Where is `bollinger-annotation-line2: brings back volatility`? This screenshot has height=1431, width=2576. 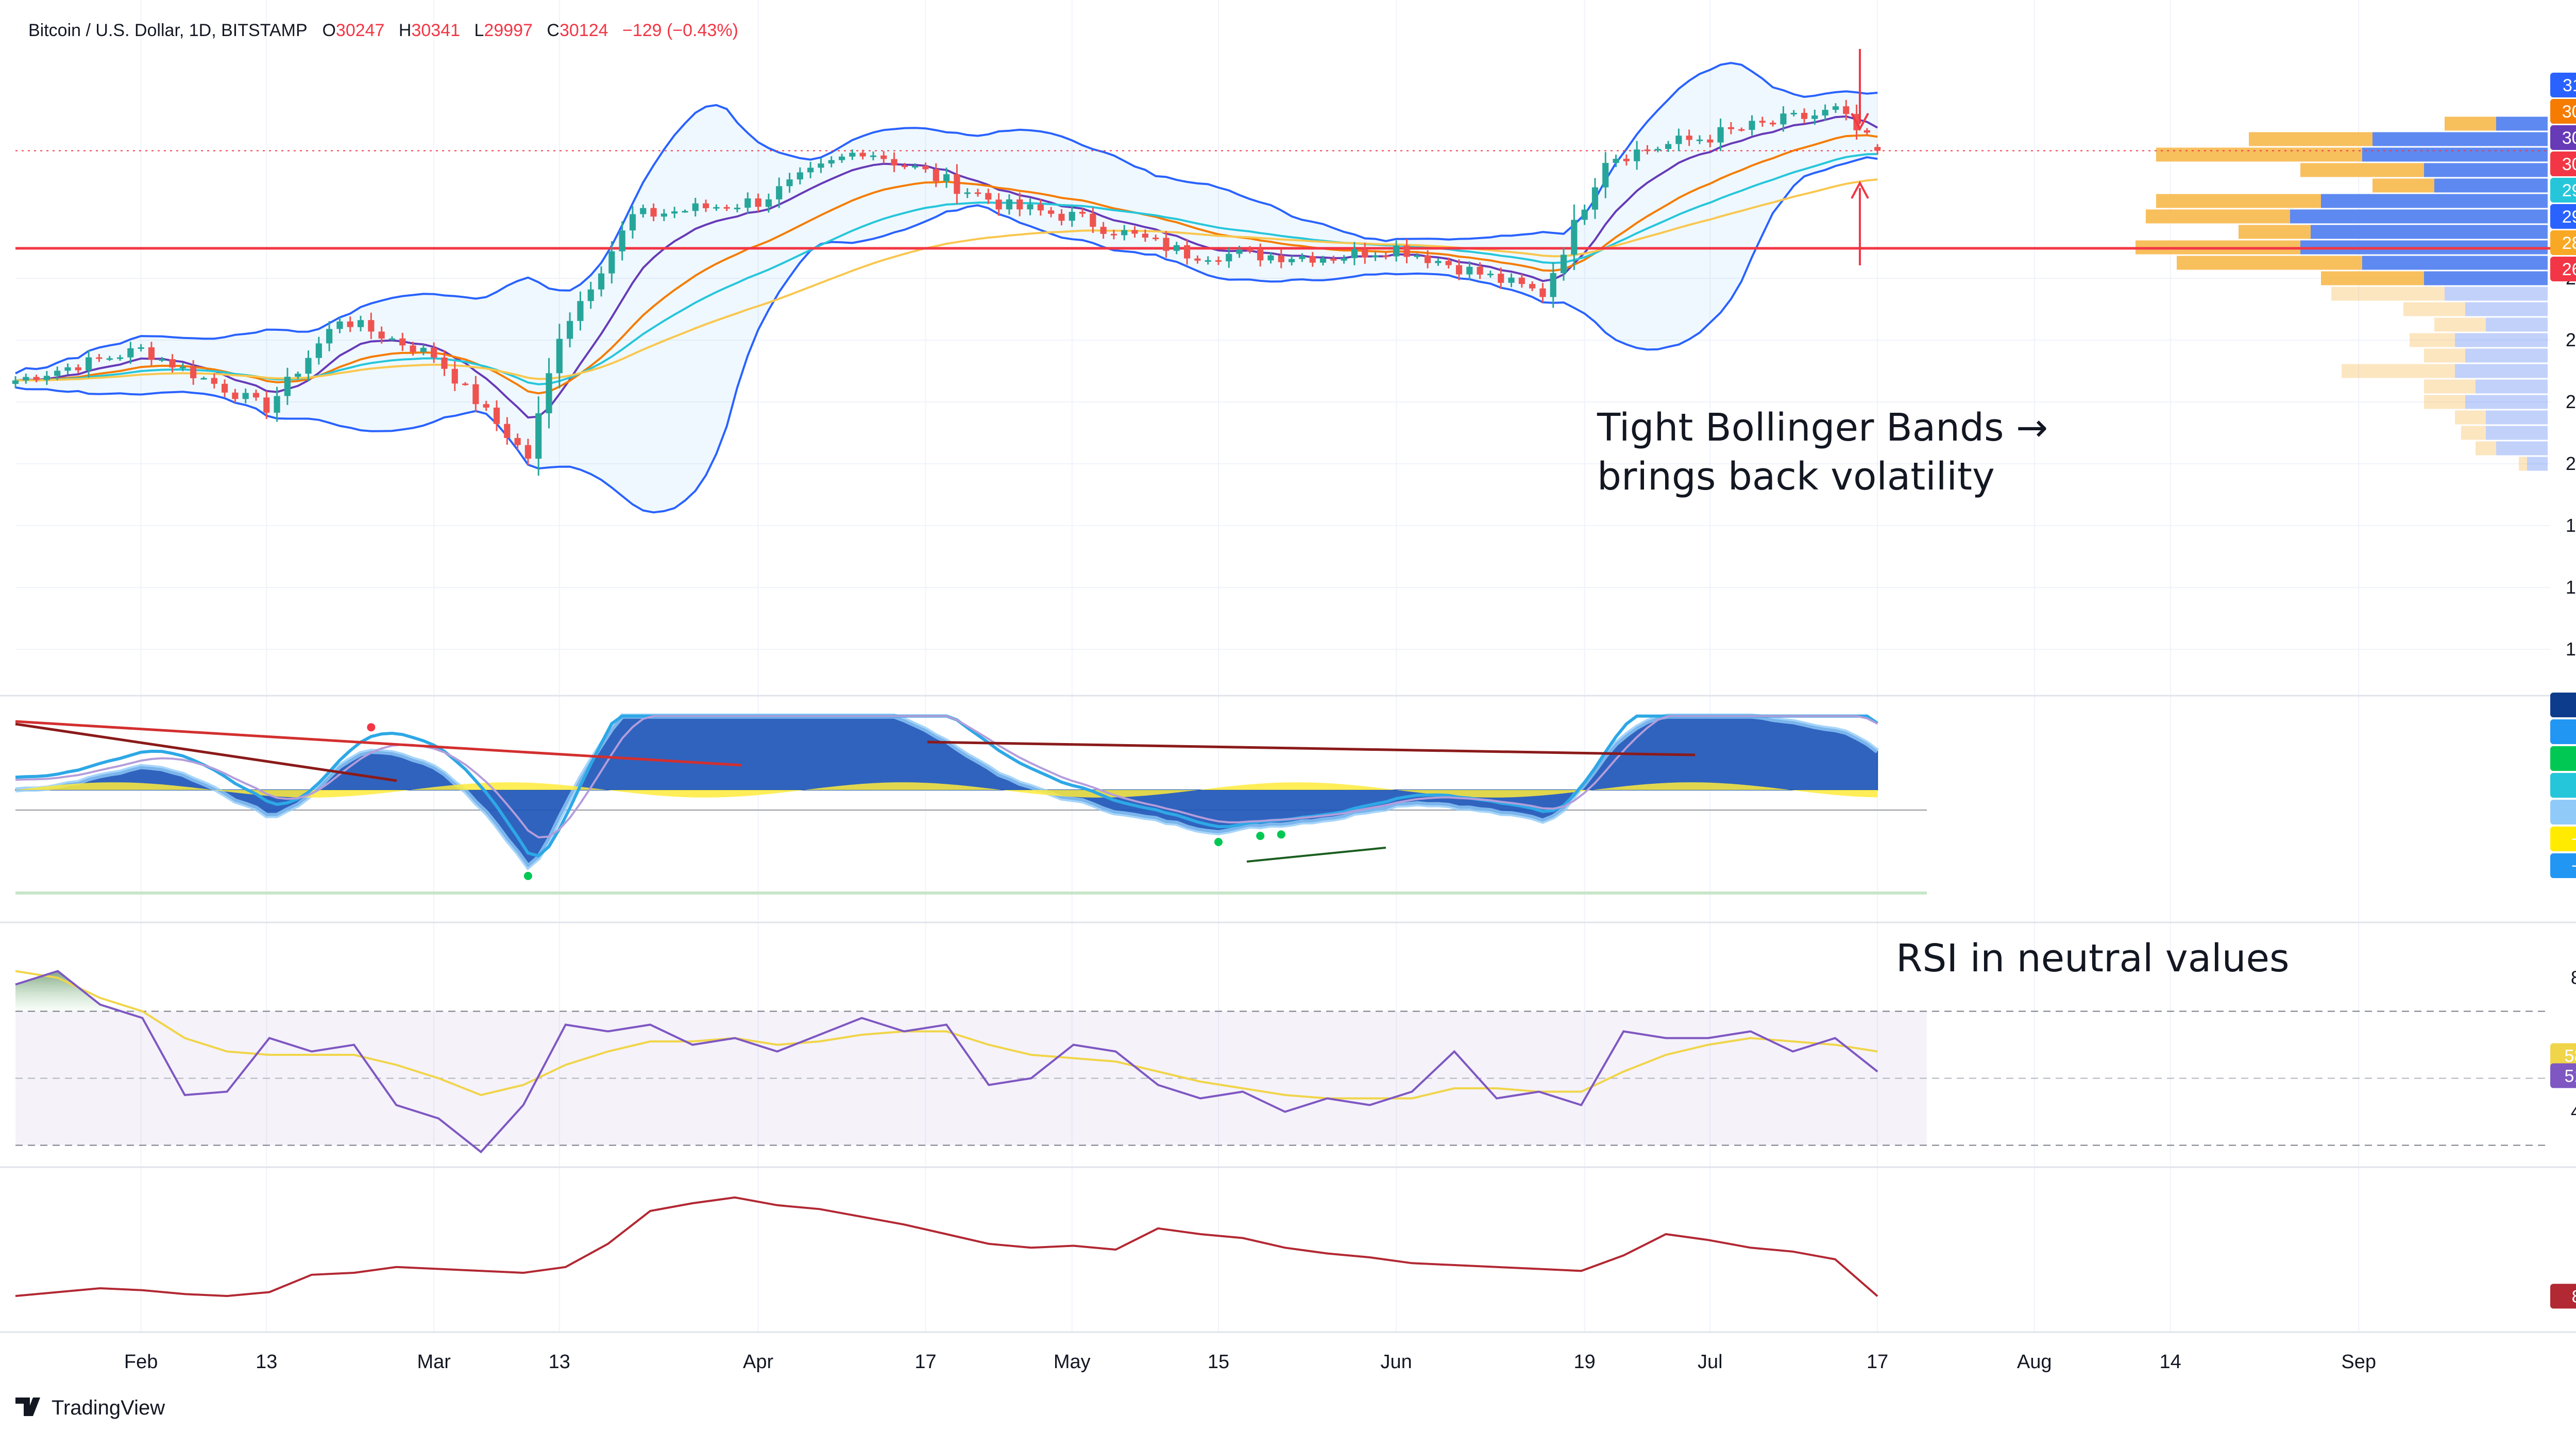
bollinger-annotation-line2: brings back volatility is located at coordinates (1796, 476).